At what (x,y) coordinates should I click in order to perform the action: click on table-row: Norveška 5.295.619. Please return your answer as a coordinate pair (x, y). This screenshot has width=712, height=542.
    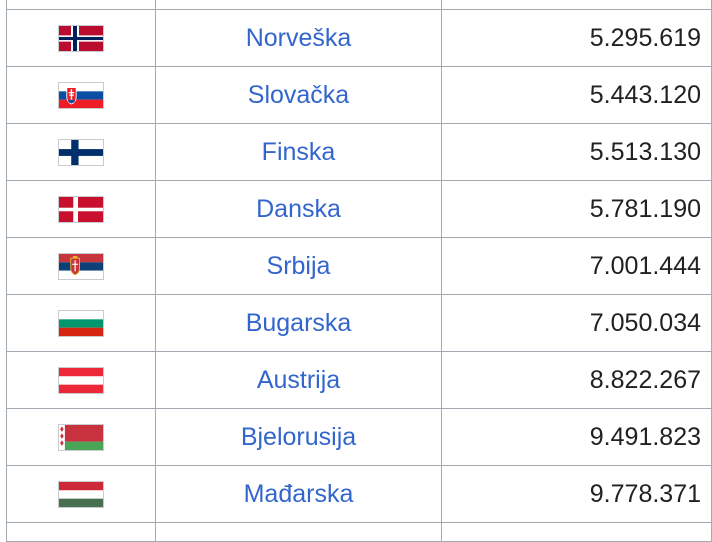
    Looking at the image, I should click on (359, 38).